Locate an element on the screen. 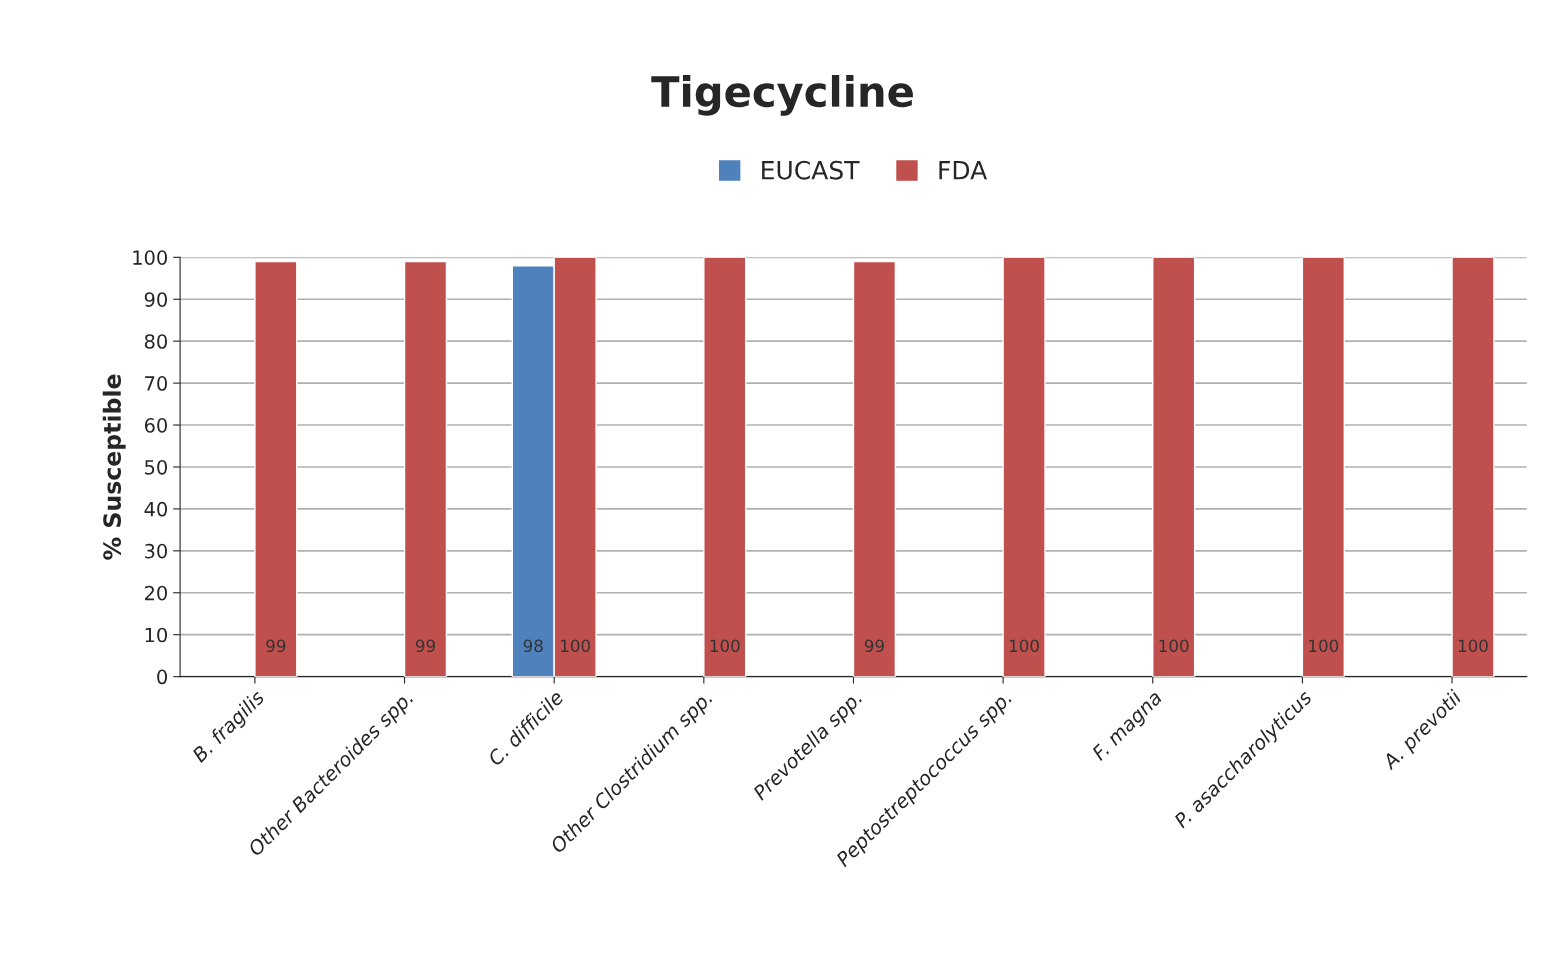  y-tick-label: 80 is located at coordinates (155, 341).